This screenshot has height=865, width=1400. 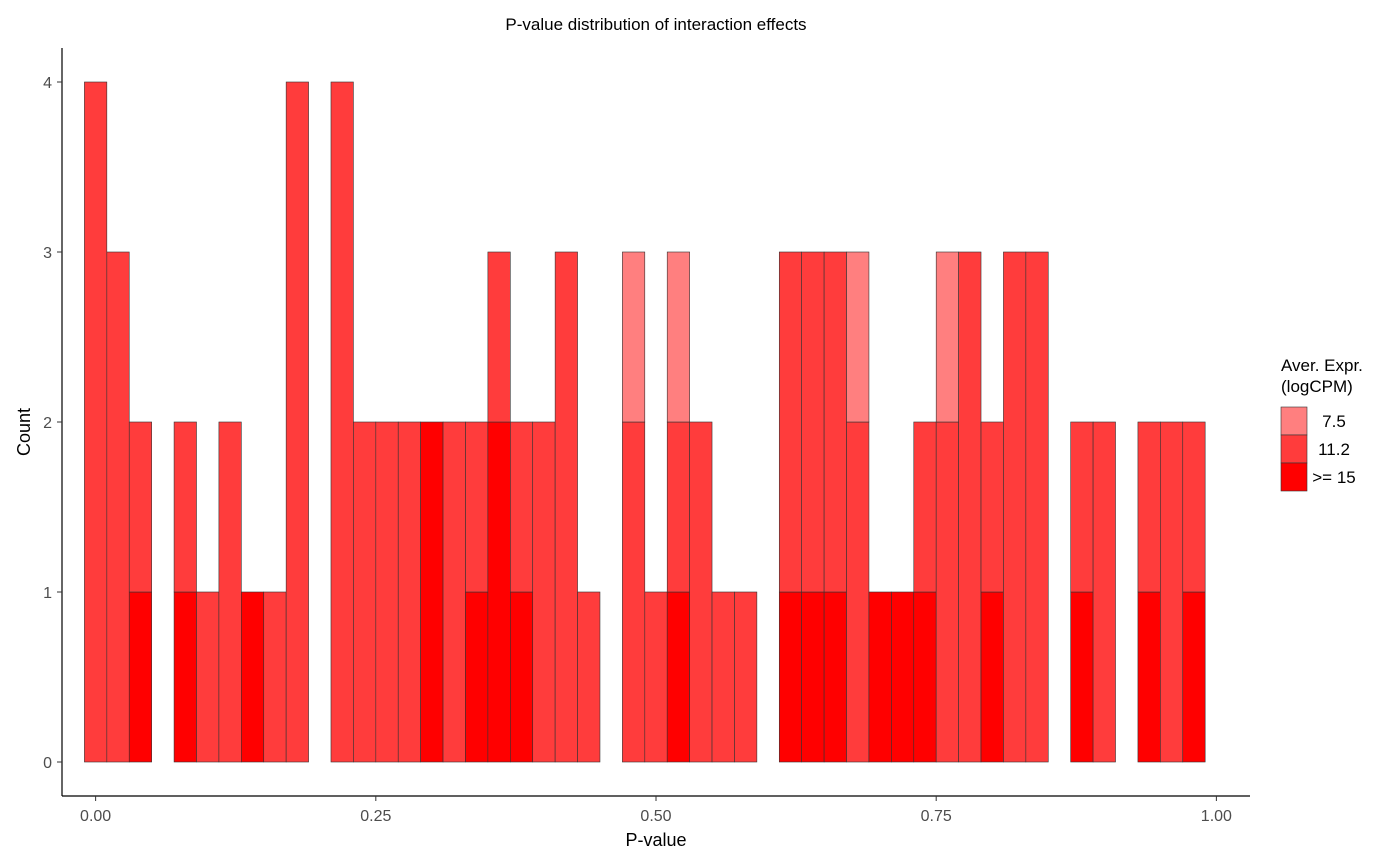 What do you see at coordinates (47, 593) in the screenshot?
I see `y-tick-label: 1` at bounding box center [47, 593].